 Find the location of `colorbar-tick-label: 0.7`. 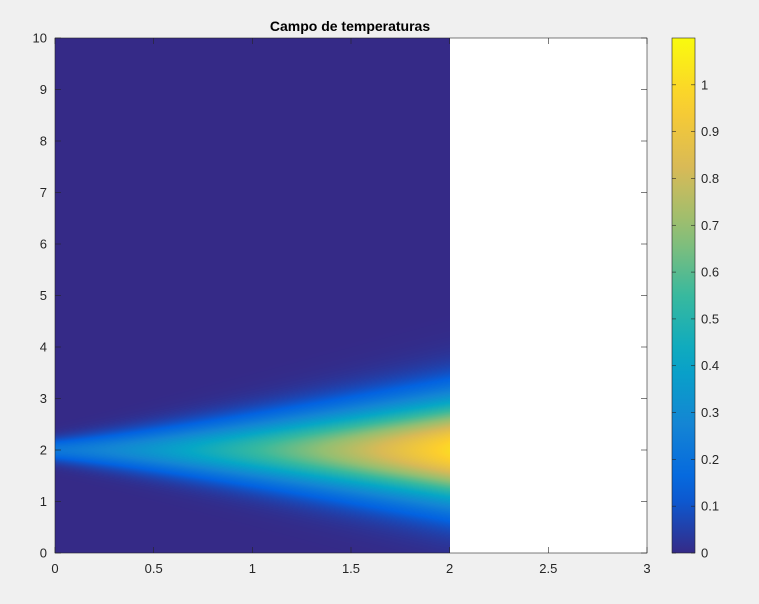

colorbar-tick-label: 0.7 is located at coordinates (710, 225).